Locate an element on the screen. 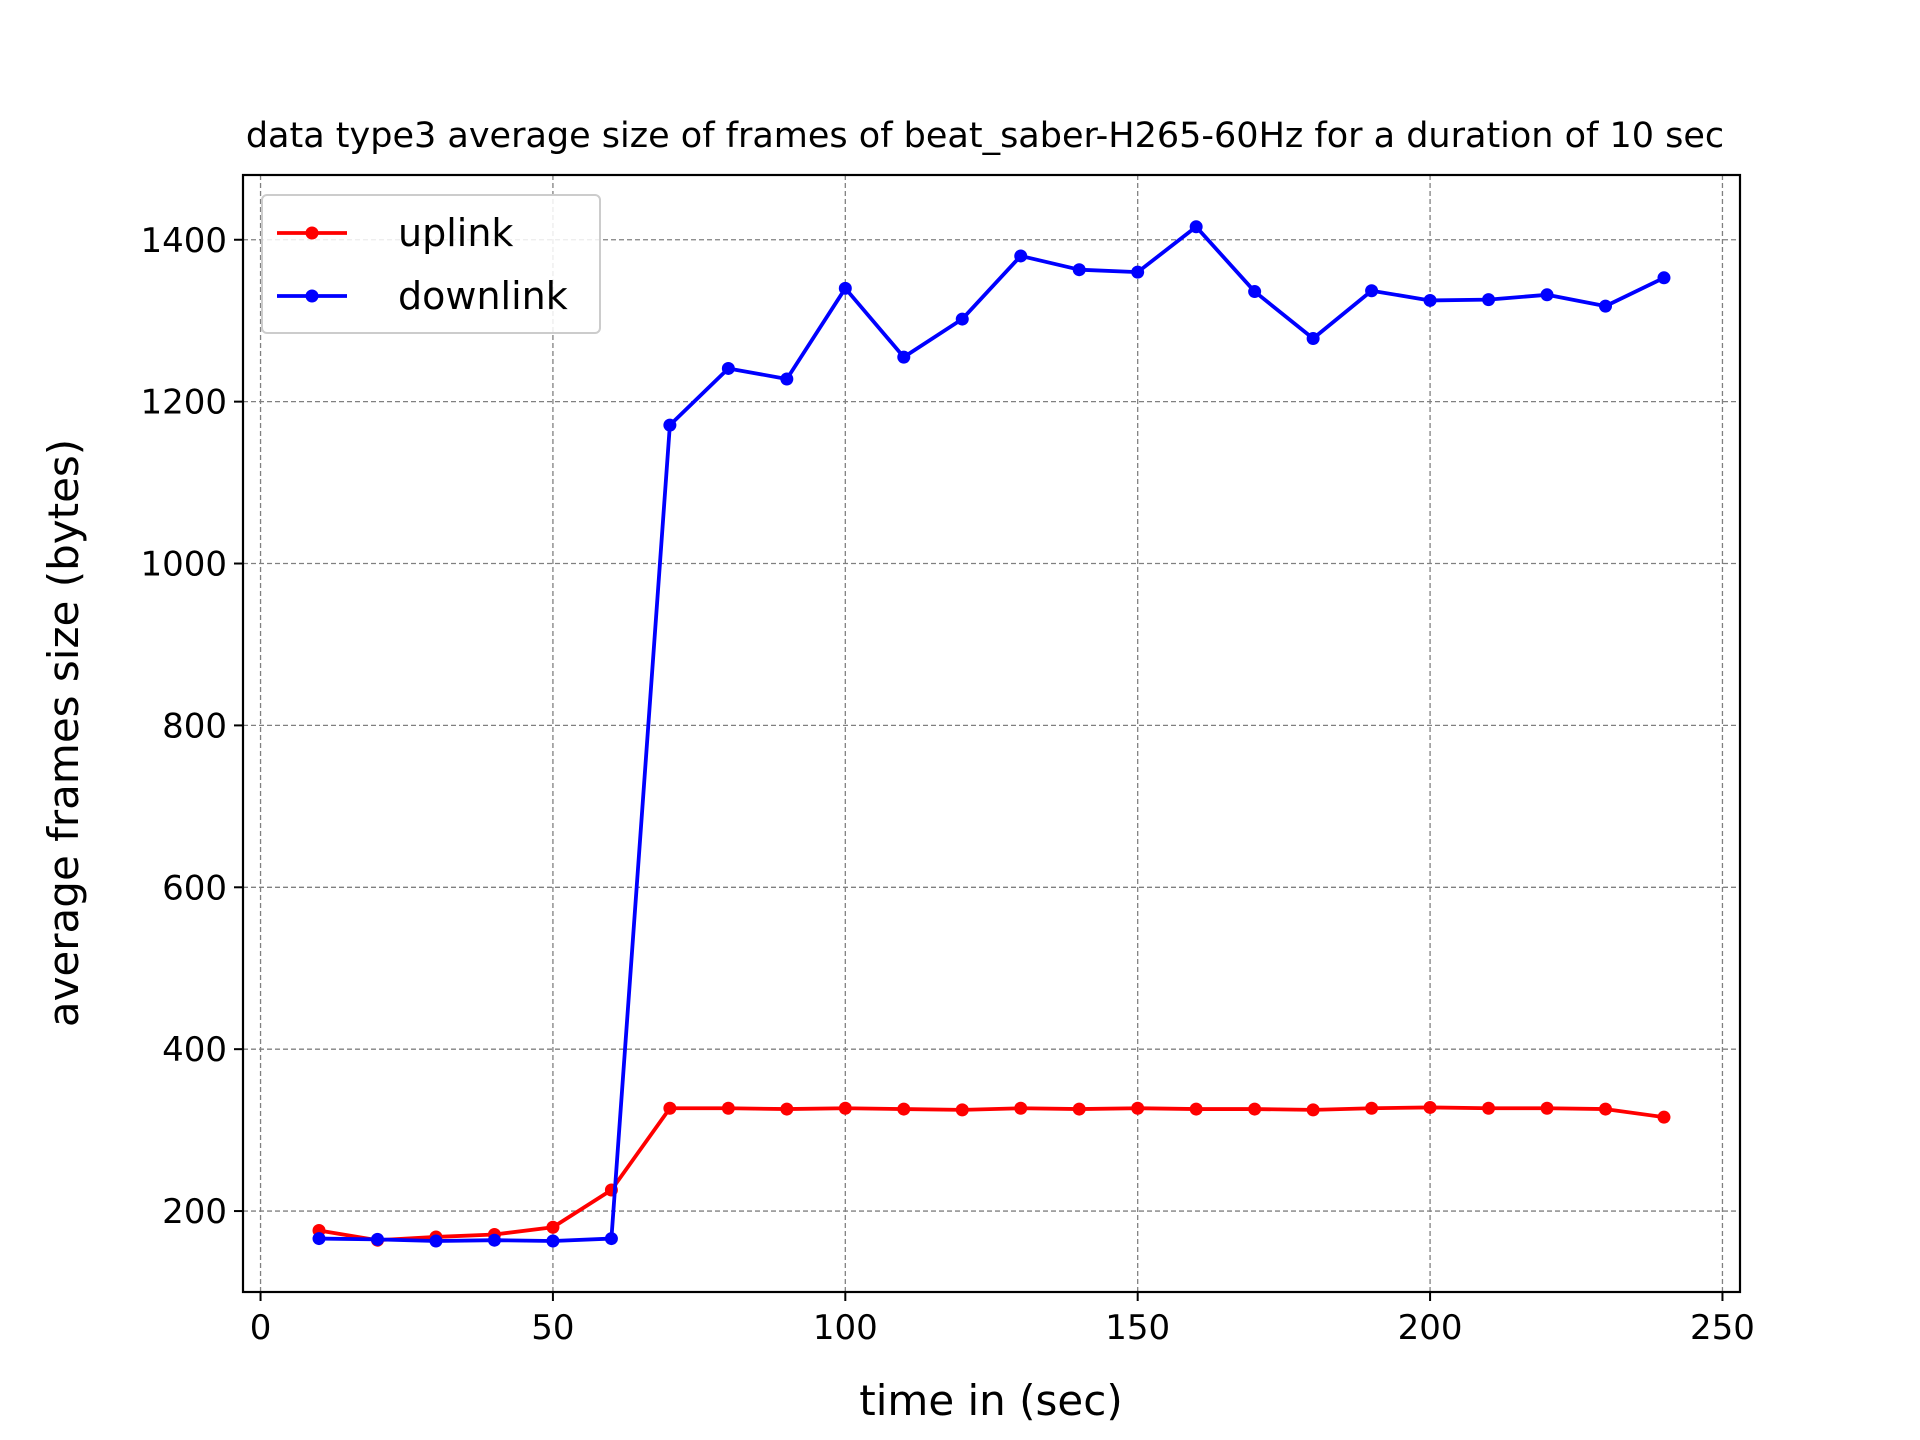 The width and height of the screenshot is (1920, 1440). legend-box is located at coordinates (431, 264).